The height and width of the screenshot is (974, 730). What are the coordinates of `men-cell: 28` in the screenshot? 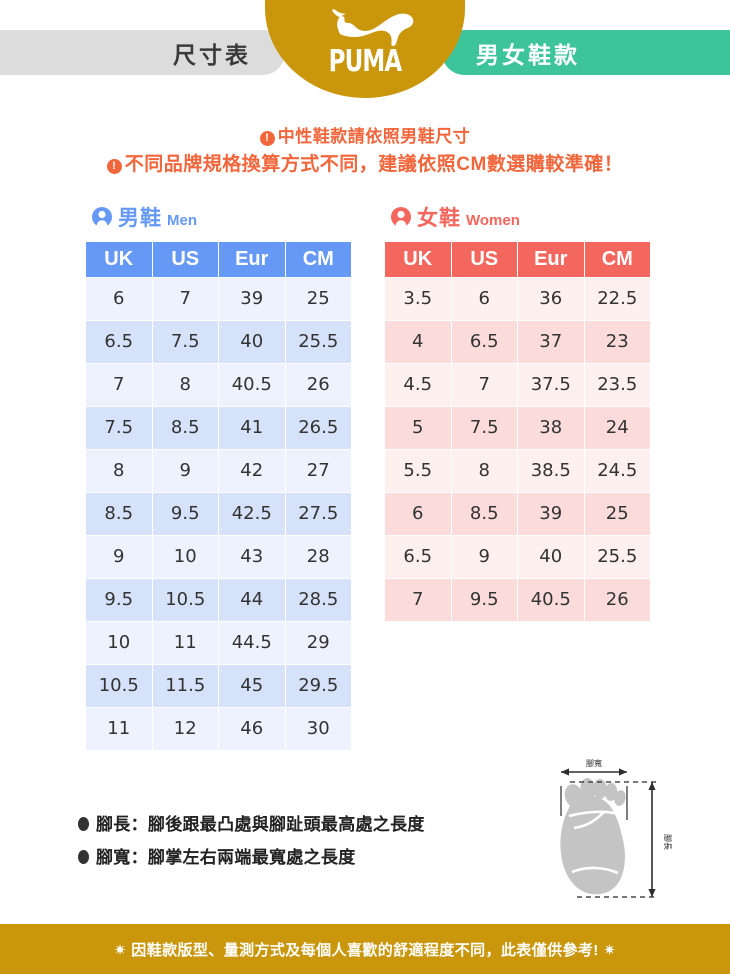 It's located at (318, 556).